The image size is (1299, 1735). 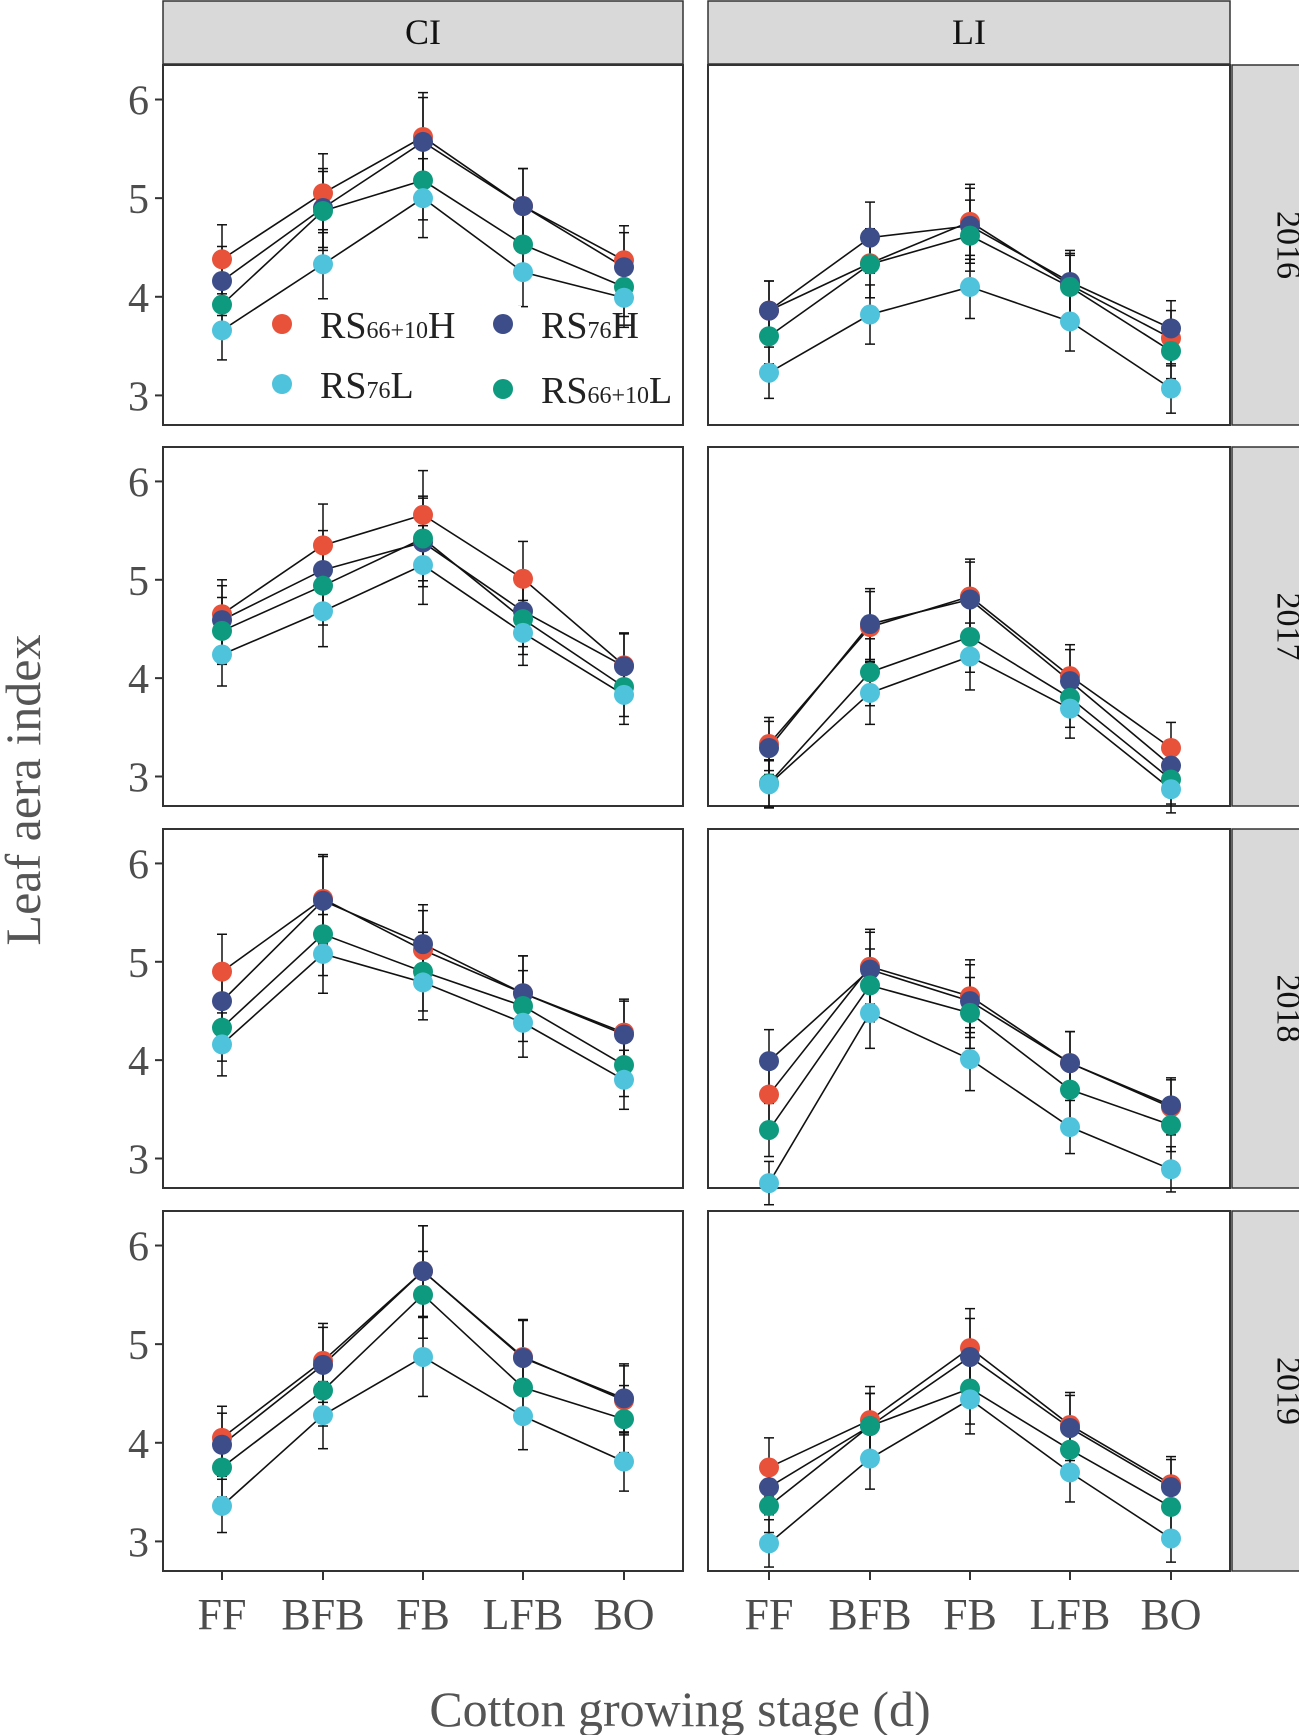 What do you see at coordinates (423, 1614) in the screenshot?
I see `x-tick-label-fb: FB` at bounding box center [423, 1614].